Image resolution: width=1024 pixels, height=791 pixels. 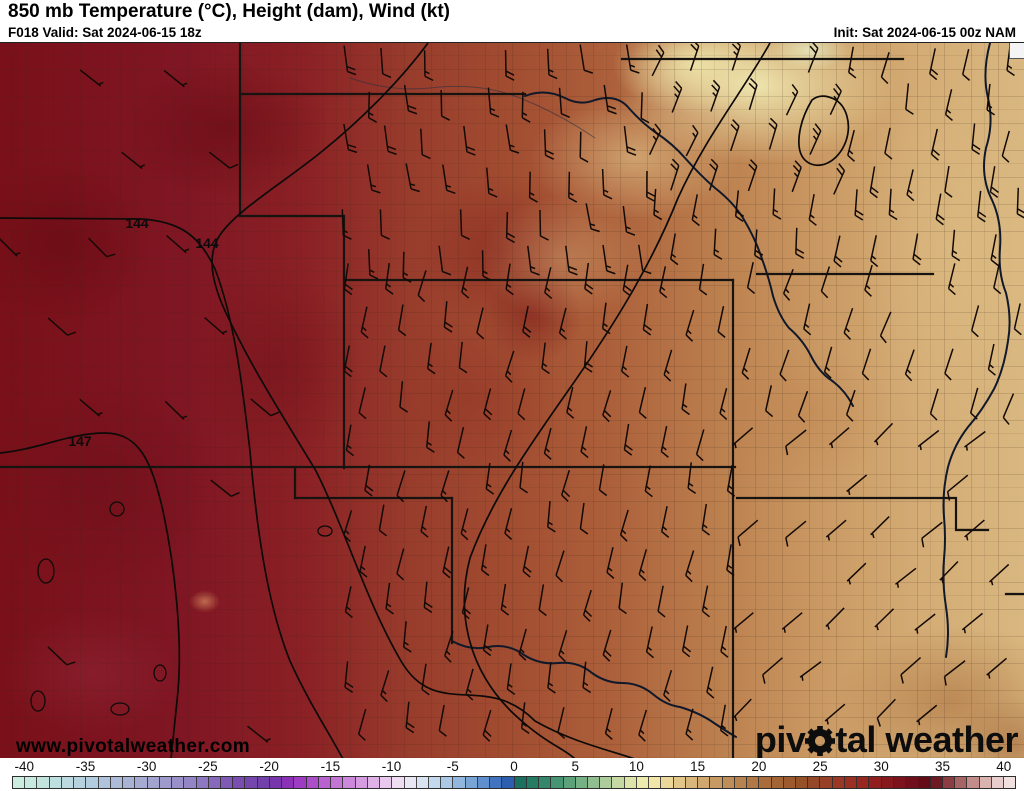 What do you see at coordinates (924, 32) in the screenshot?
I see `init-time-label: Init: Sat 2024-06-15 00z NAM` at bounding box center [924, 32].